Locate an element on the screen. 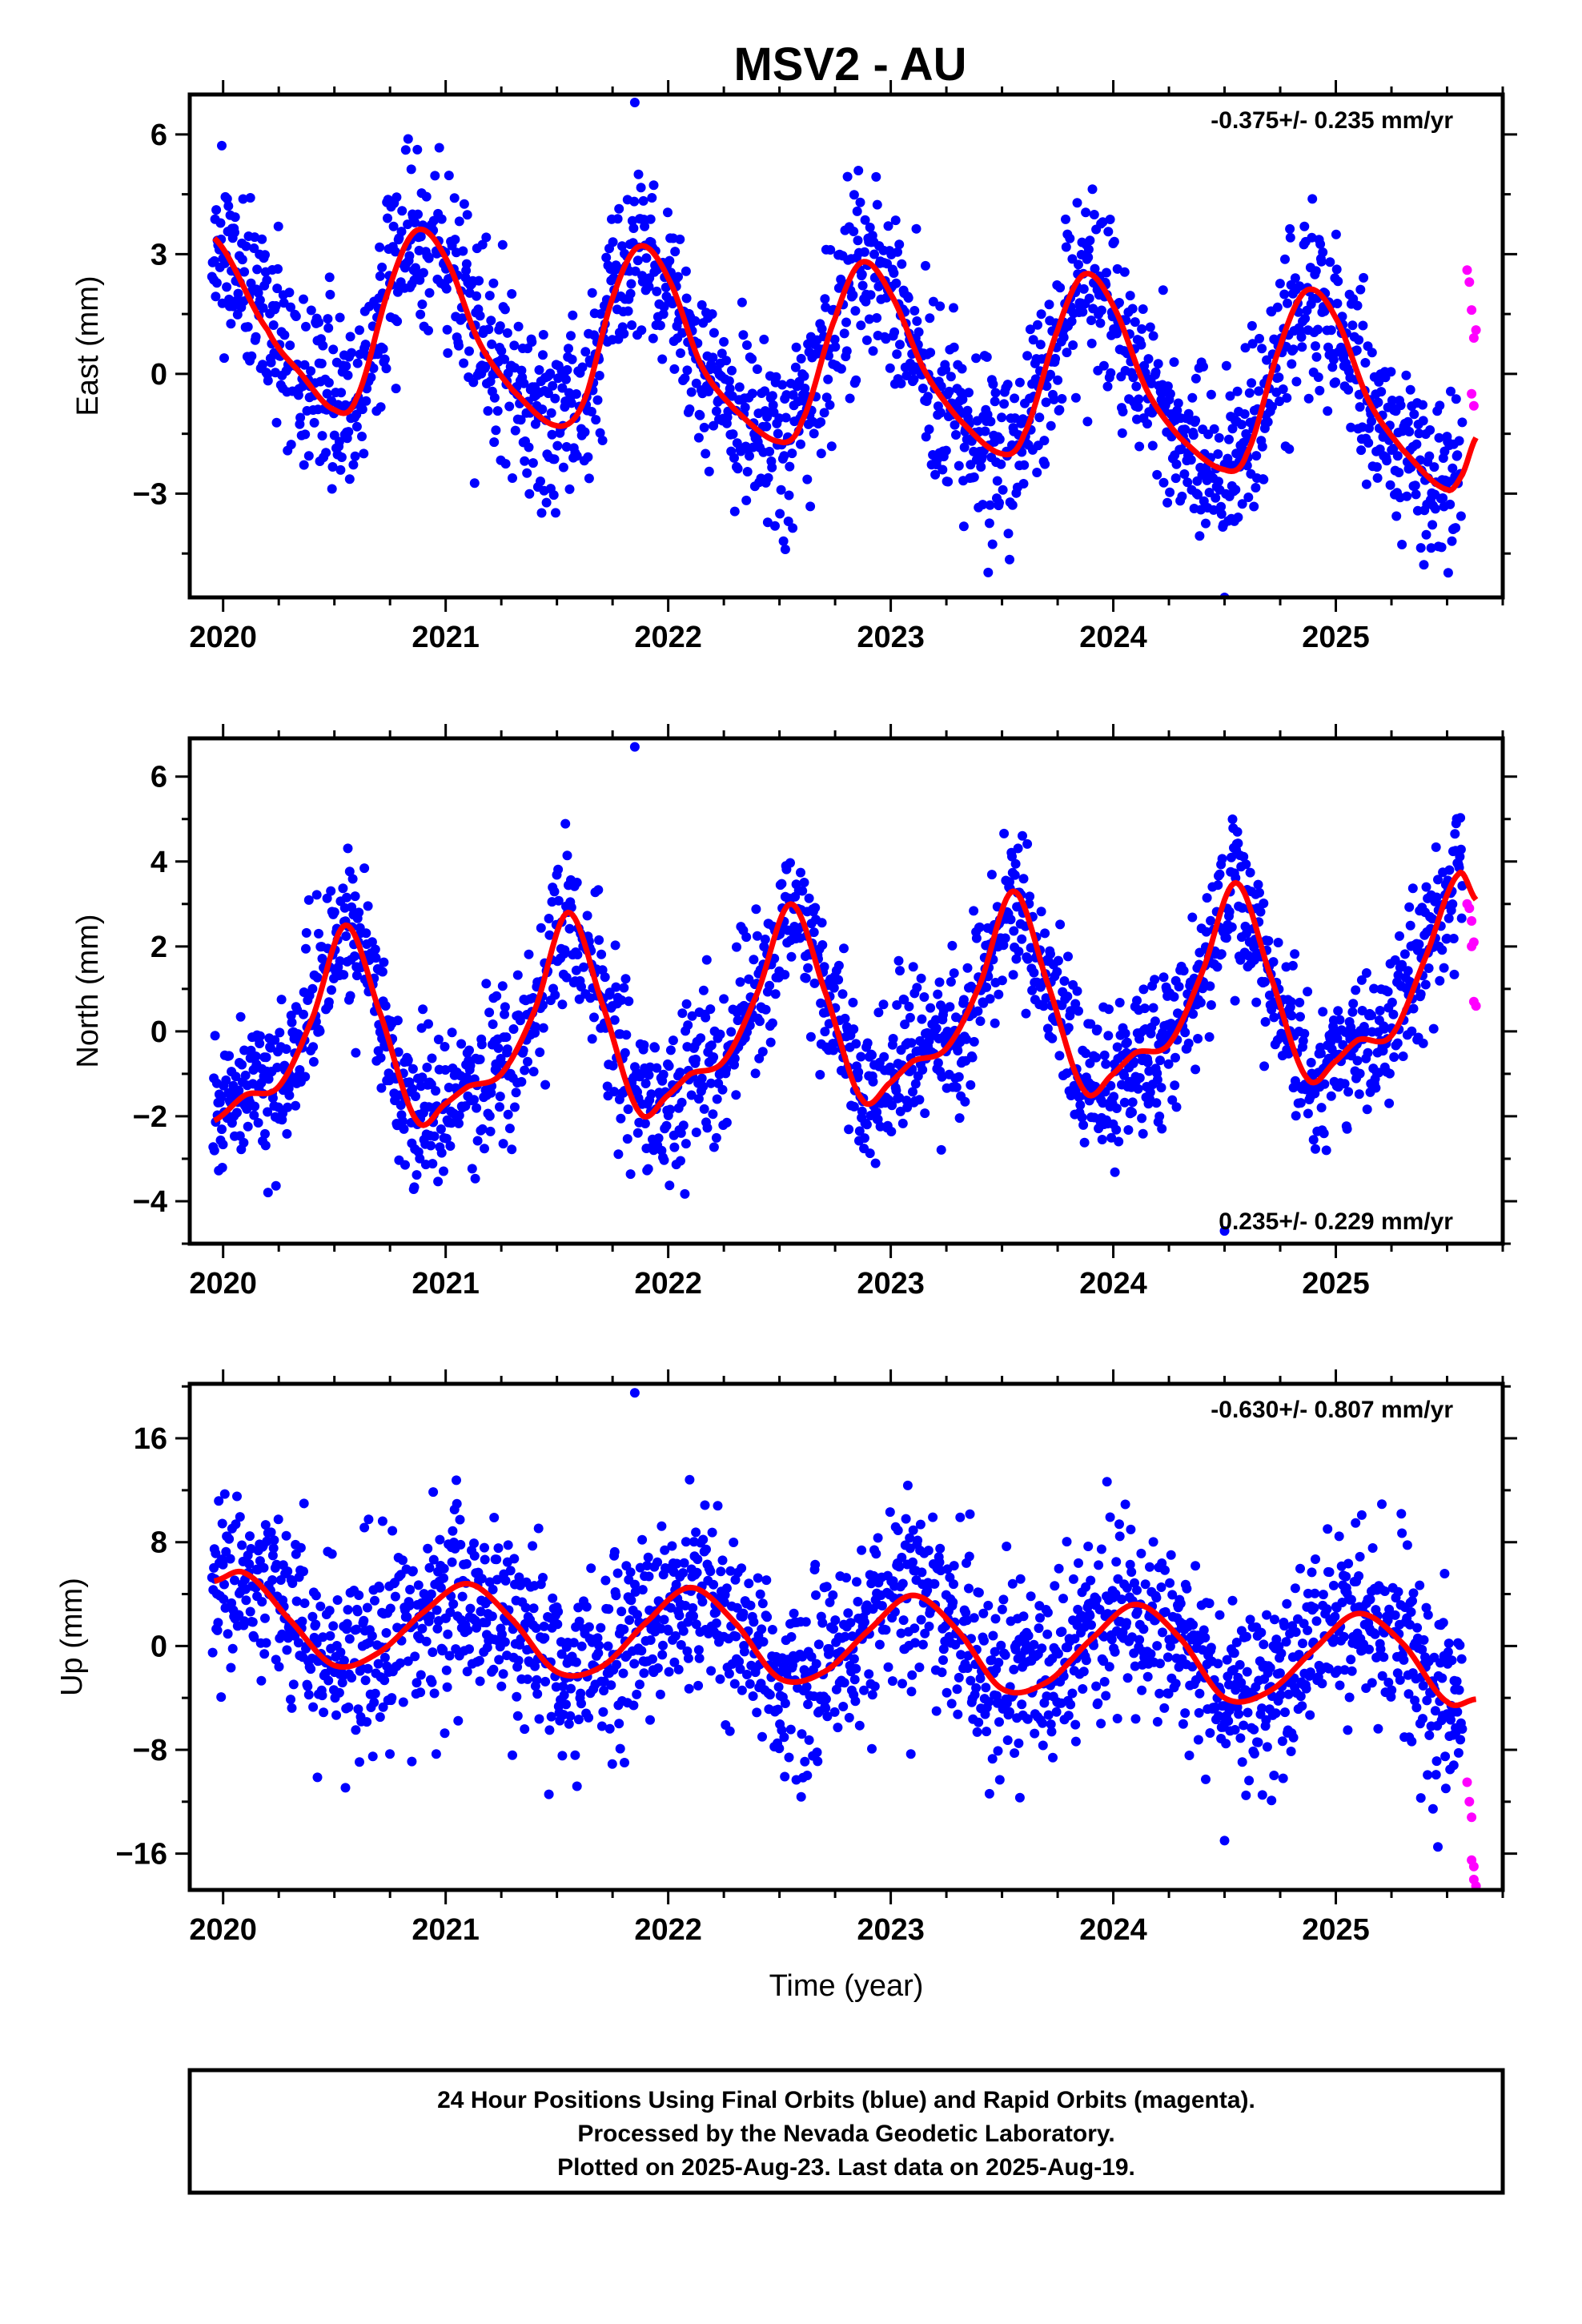  y-axis-label: North (mm) is located at coordinates (88, 991).